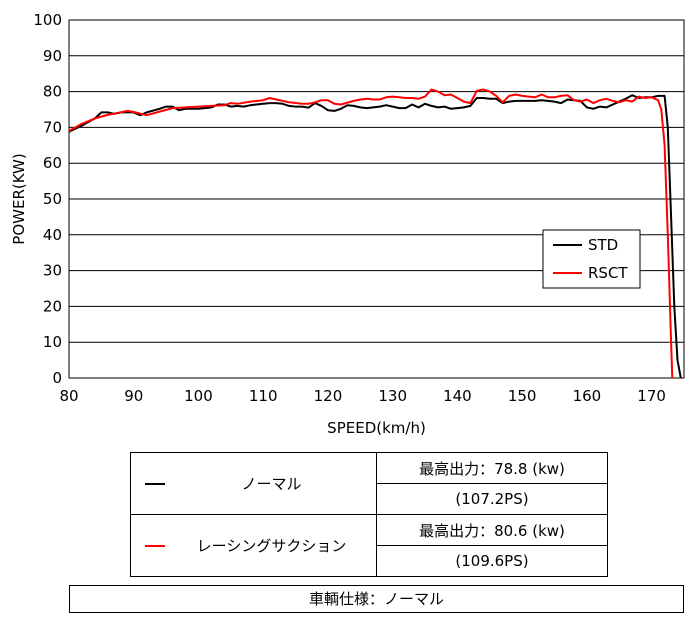 This screenshot has width=700, height=625. I want to click on table-row: ノーマル 最高出力：78.8 (kw), so click(369, 483).